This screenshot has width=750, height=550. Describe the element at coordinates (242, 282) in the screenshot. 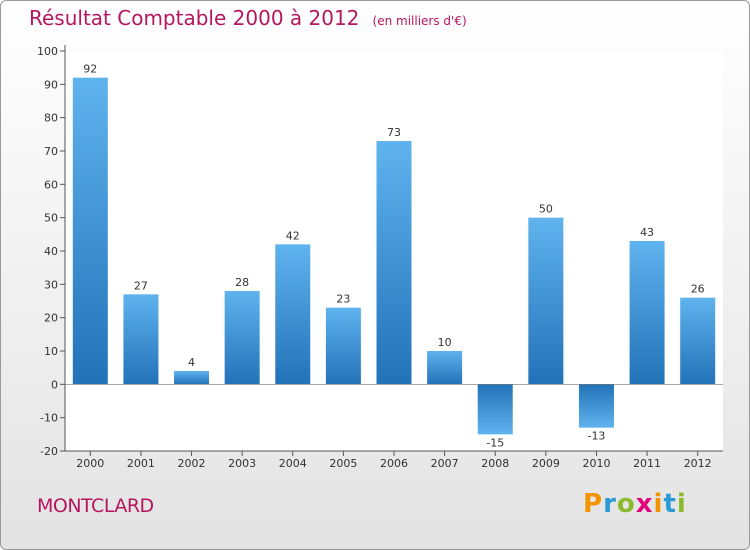

I see `value-label: 28` at that location.